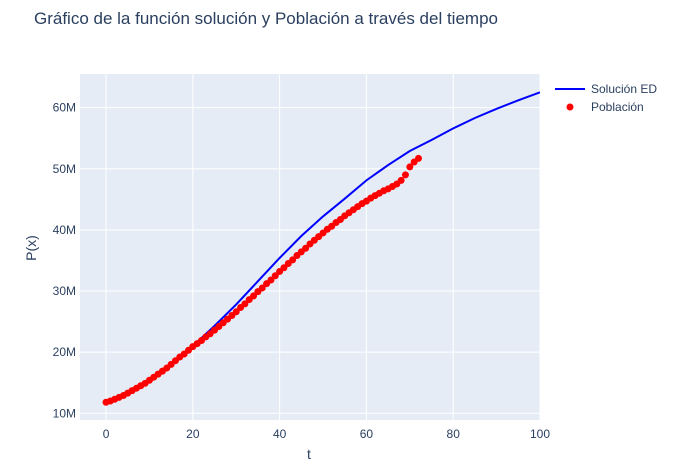 The image size is (679, 464). Describe the element at coordinates (540, 434) in the screenshot. I see `x-tick-label: 100` at that location.